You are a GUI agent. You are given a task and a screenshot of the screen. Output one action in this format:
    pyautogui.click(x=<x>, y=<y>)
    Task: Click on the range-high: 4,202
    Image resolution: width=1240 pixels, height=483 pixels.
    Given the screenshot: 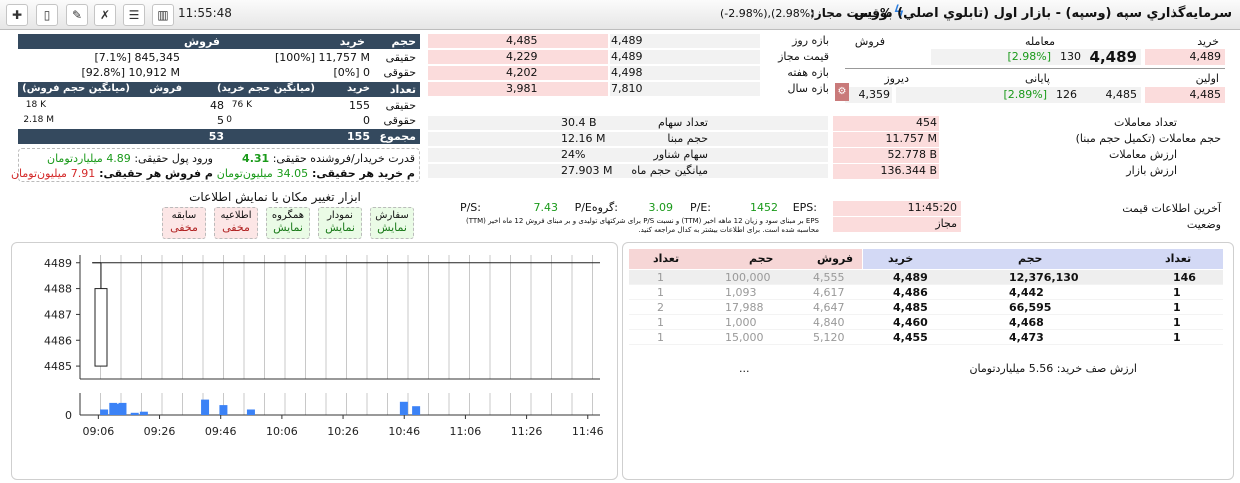 What is the action you would take?
    pyautogui.click(x=522, y=72)
    